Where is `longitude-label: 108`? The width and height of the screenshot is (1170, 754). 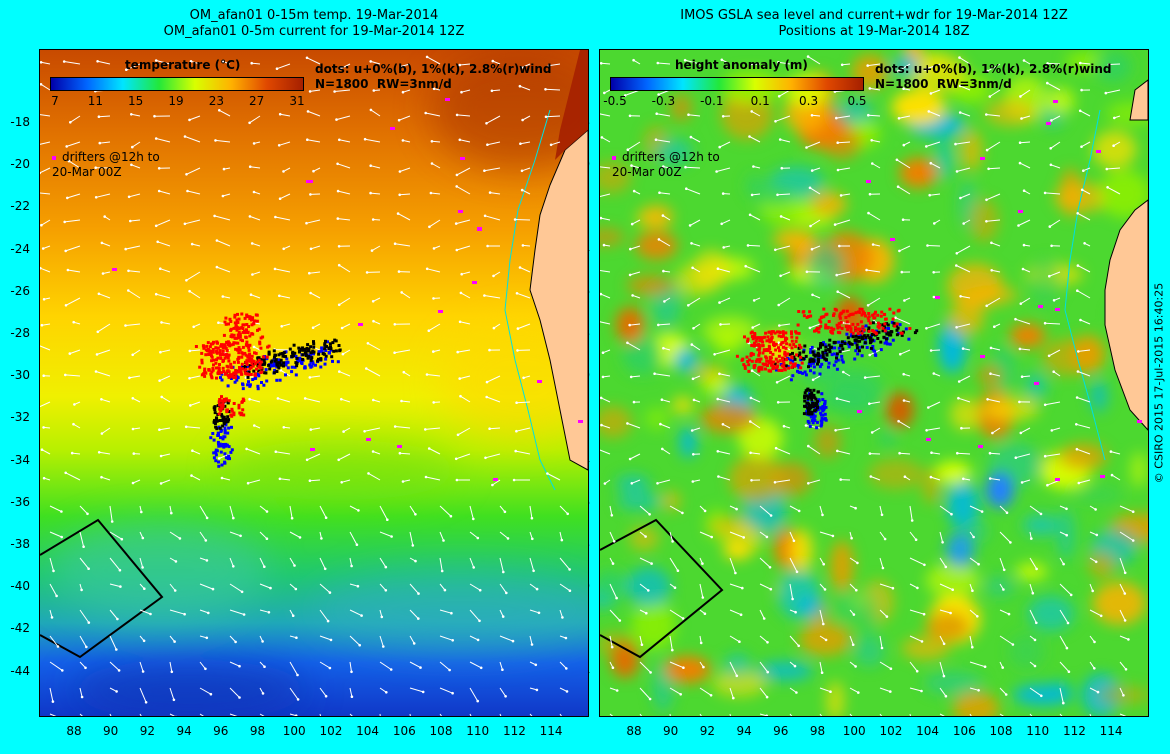
longitude-label: 108 is located at coordinates (1001, 731).